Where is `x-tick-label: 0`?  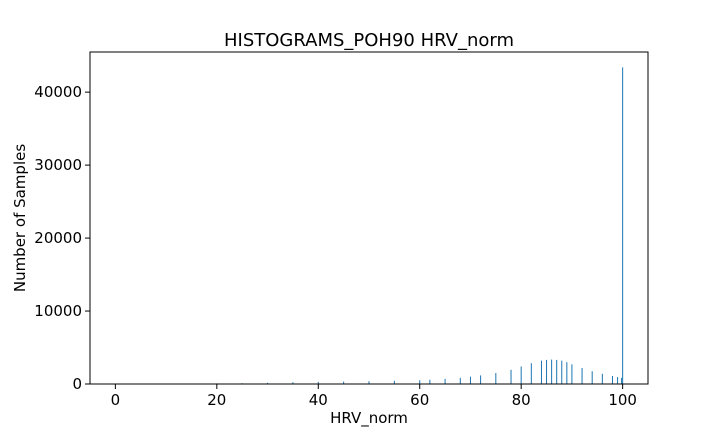 x-tick-label: 0 is located at coordinates (116, 400).